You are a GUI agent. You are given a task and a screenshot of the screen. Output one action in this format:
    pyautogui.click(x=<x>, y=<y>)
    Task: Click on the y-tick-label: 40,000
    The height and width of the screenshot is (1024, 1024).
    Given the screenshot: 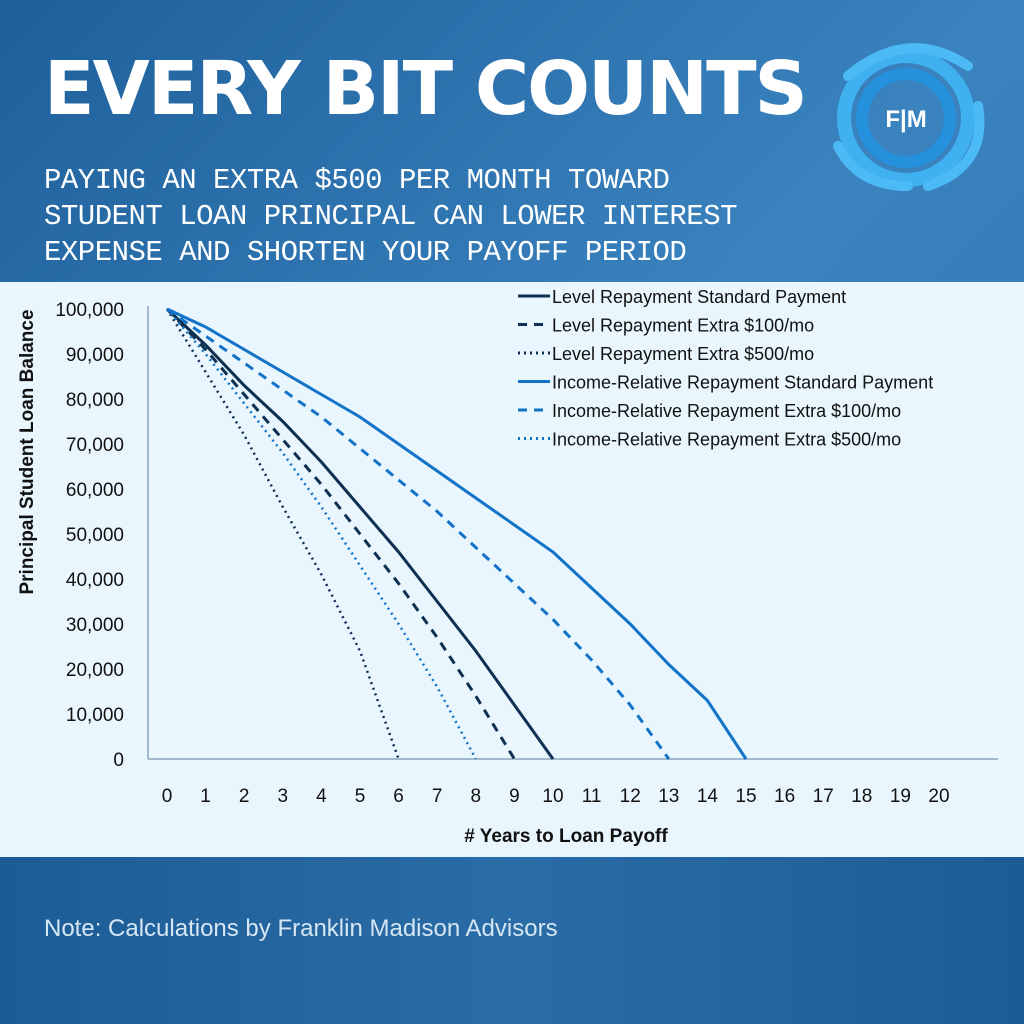 What is the action you would take?
    pyautogui.click(x=95, y=580)
    